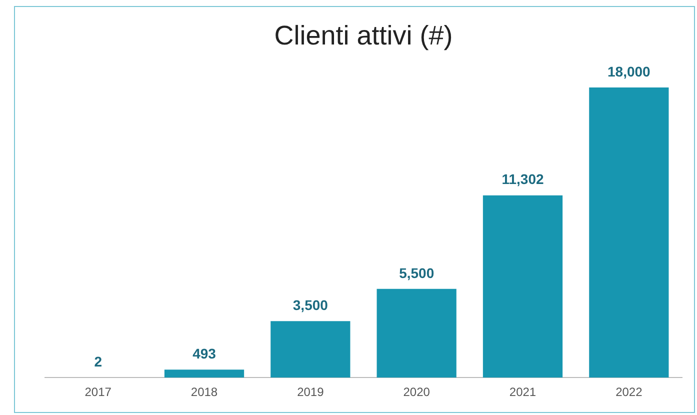 Image resolution: width=697 pixels, height=415 pixels. Describe the element at coordinates (98, 361) in the screenshot. I see `data-label: 2` at that location.